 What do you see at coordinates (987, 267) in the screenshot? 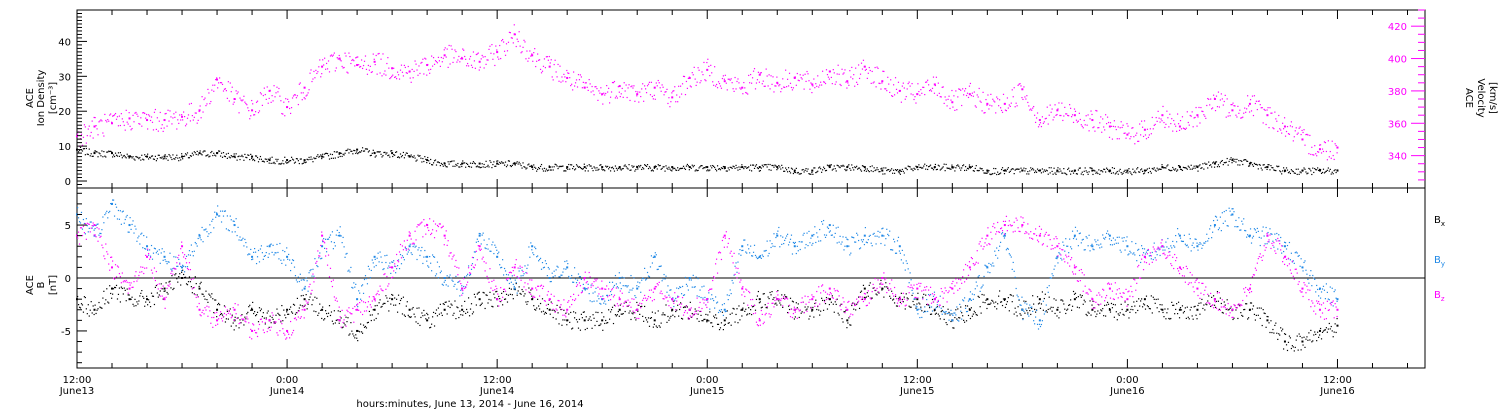
I see `by-point` at bounding box center [987, 267].